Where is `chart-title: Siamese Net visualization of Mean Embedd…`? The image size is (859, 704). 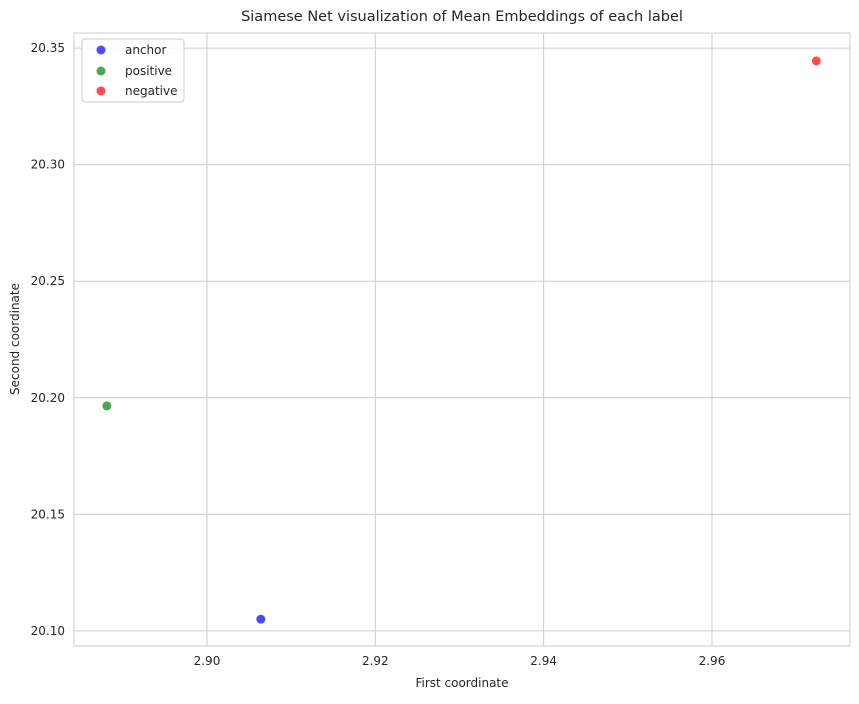
chart-title: Siamese Net visualization of Mean Embedd… is located at coordinates (462, 17).